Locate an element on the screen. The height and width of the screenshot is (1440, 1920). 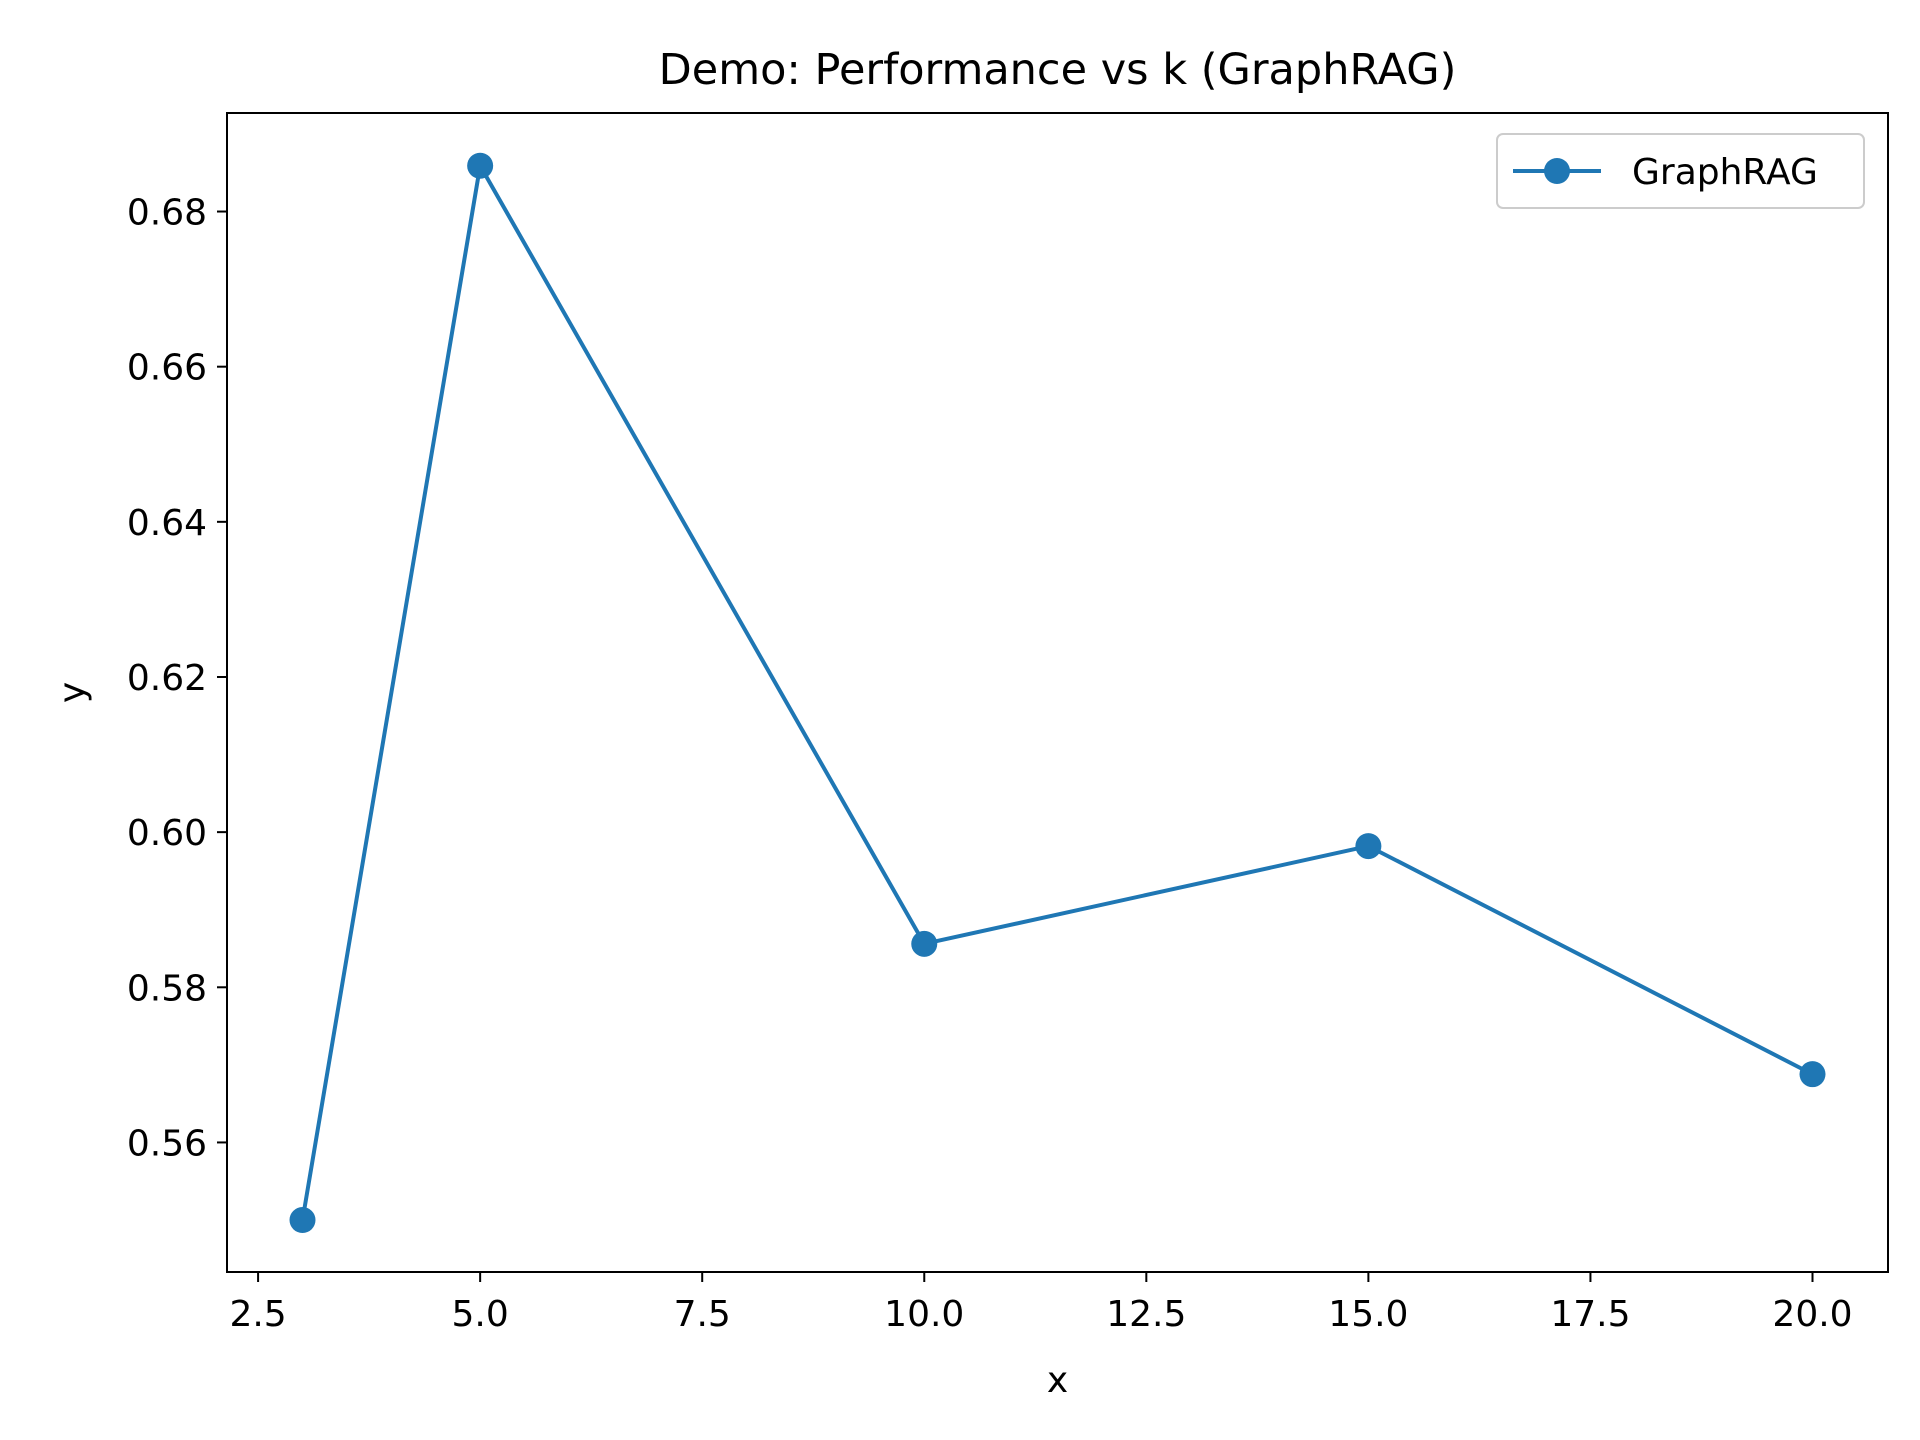
legend-label: GraphRAG is located at coordinates (1725, 172).